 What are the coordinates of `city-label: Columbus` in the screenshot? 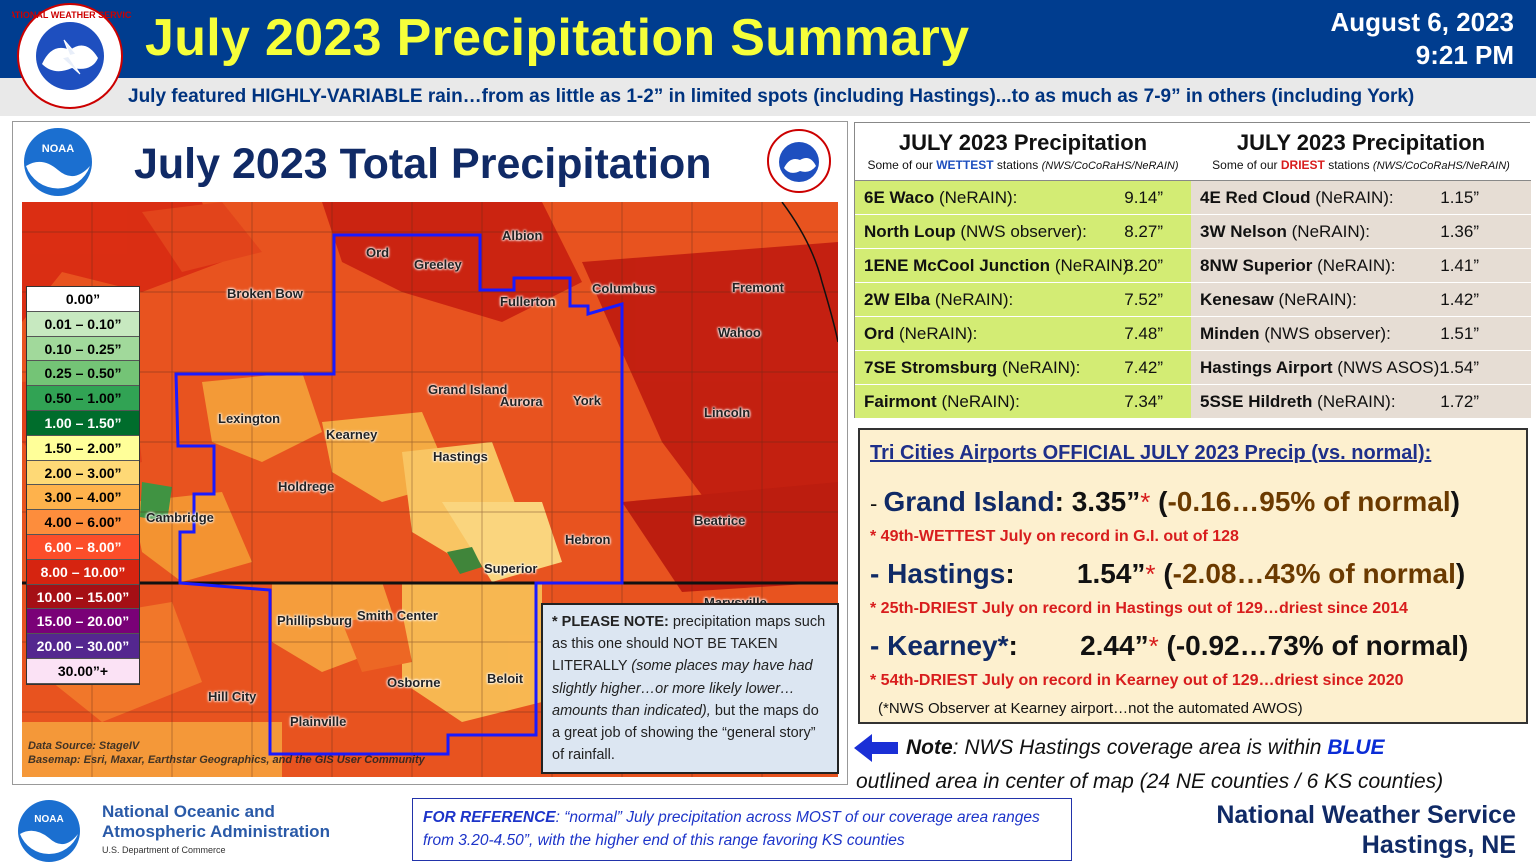 It's located at (624, 288).